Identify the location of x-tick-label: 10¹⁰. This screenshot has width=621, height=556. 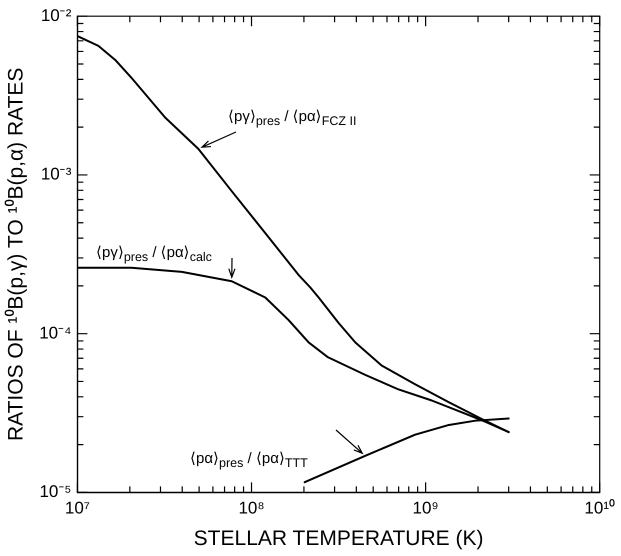
(600, 508).